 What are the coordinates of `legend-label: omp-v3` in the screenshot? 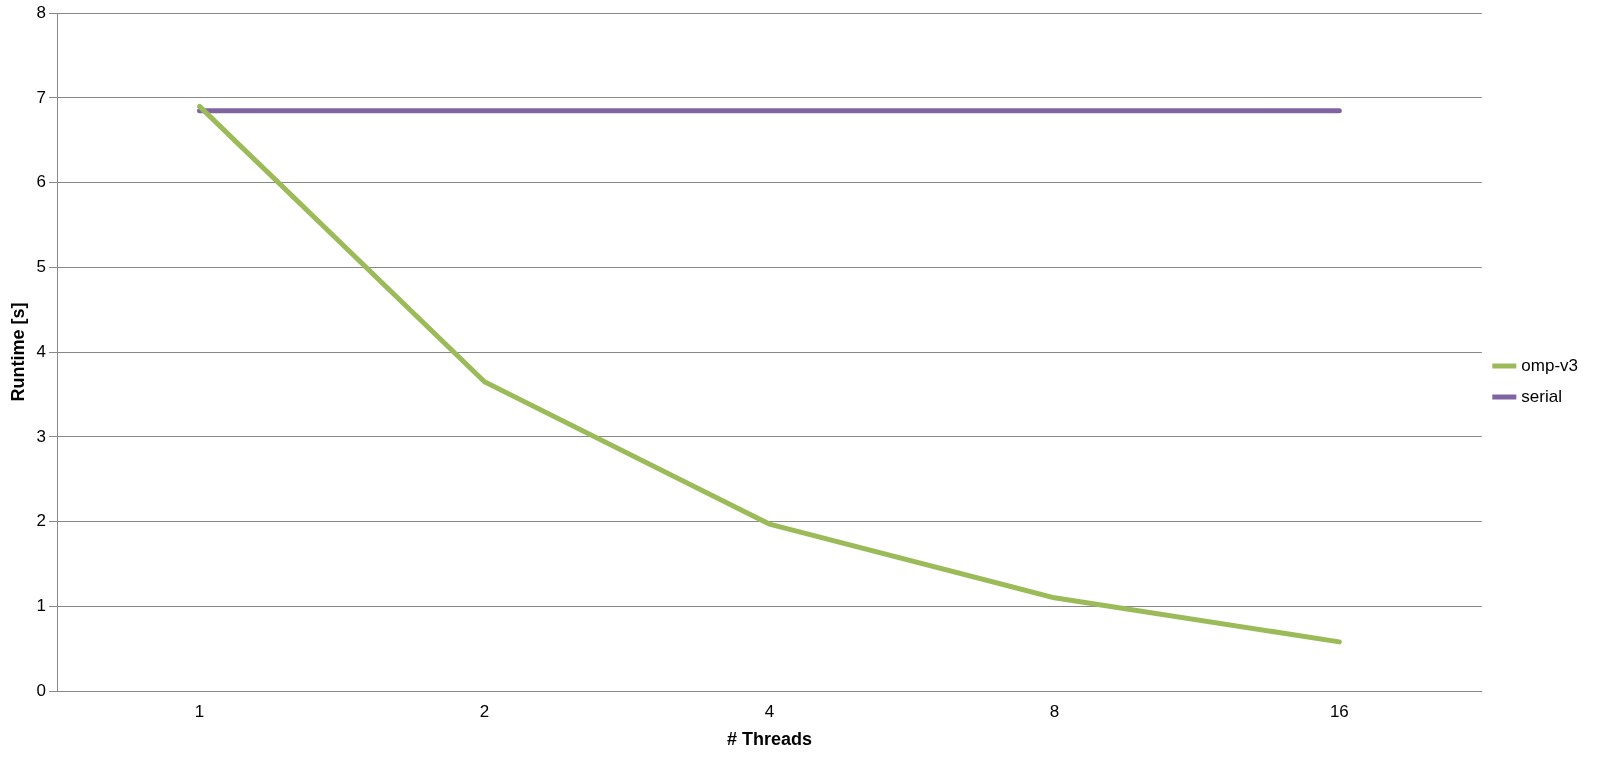 It's located at (1549, 365).